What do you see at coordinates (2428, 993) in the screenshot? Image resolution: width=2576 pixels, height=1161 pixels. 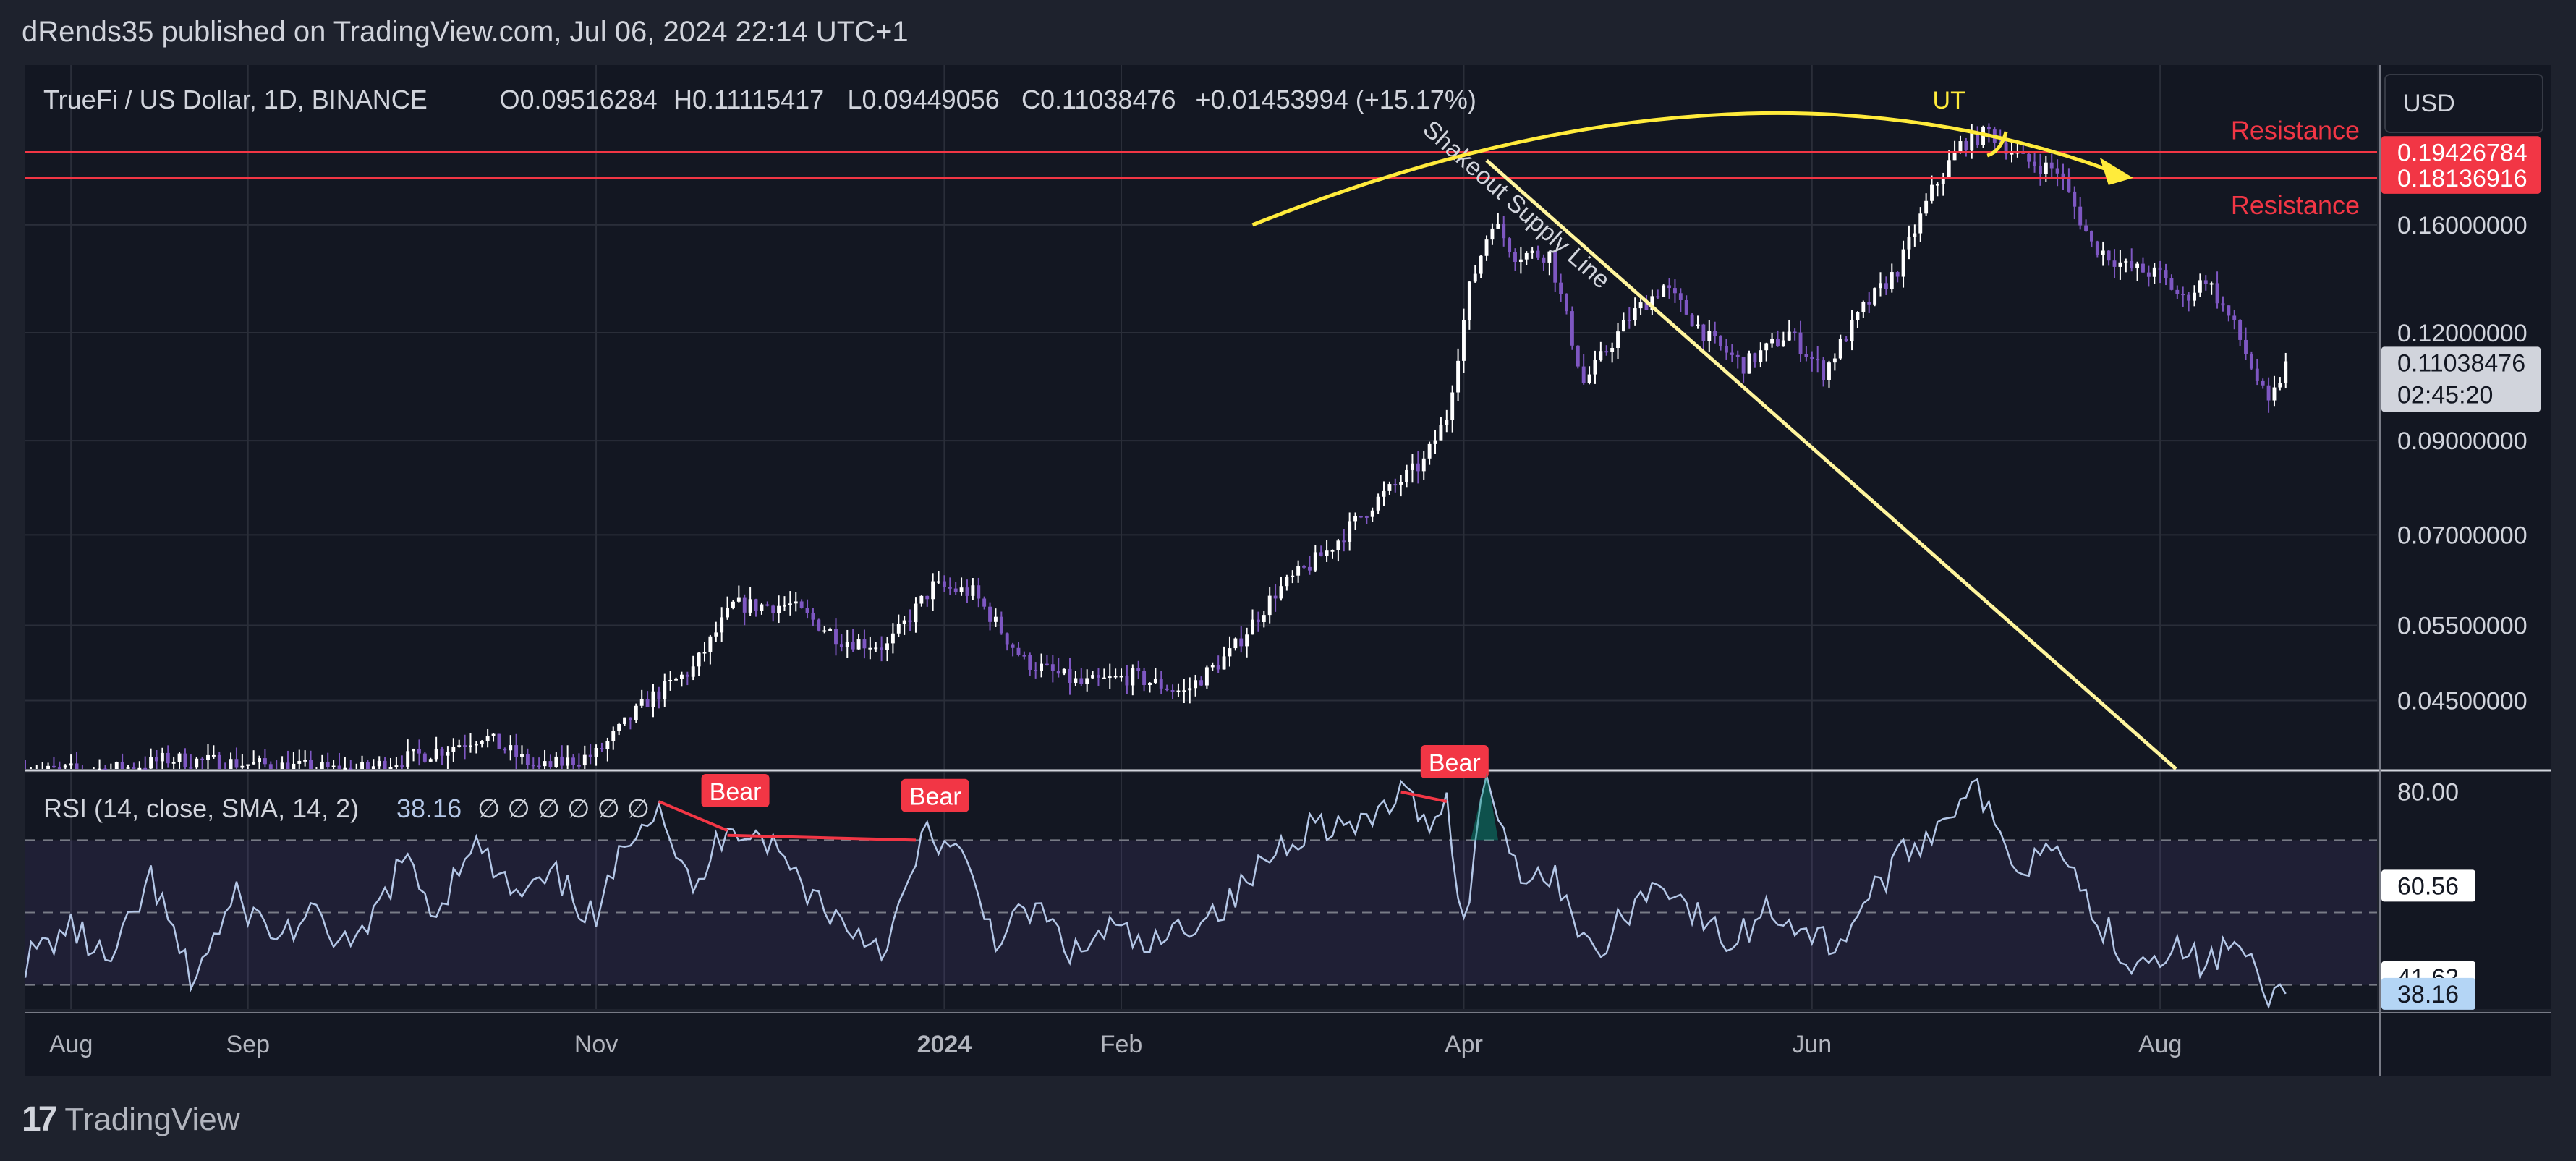 I see `rsi-value-label-box` at bounding box center [2428, 993].